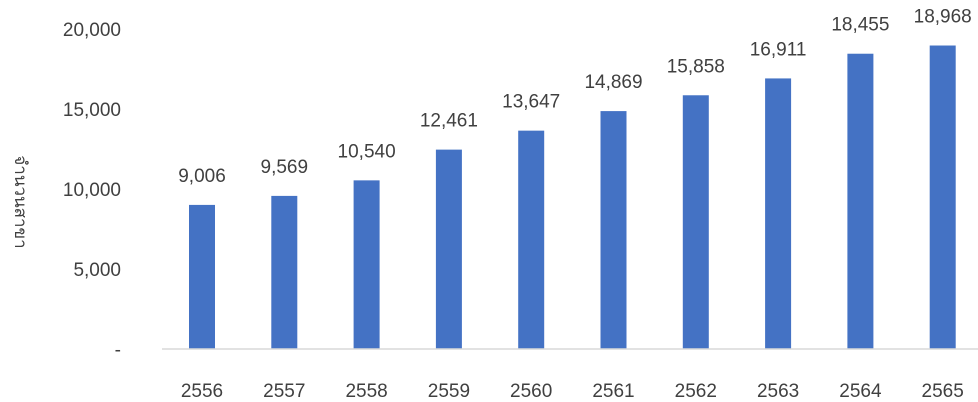 This screenshot has width=978, height=402. What do you see at coordinates (202, 391) in the screenshot?
I see `x-tick-label: 2556` at bounding box center [202, 391].